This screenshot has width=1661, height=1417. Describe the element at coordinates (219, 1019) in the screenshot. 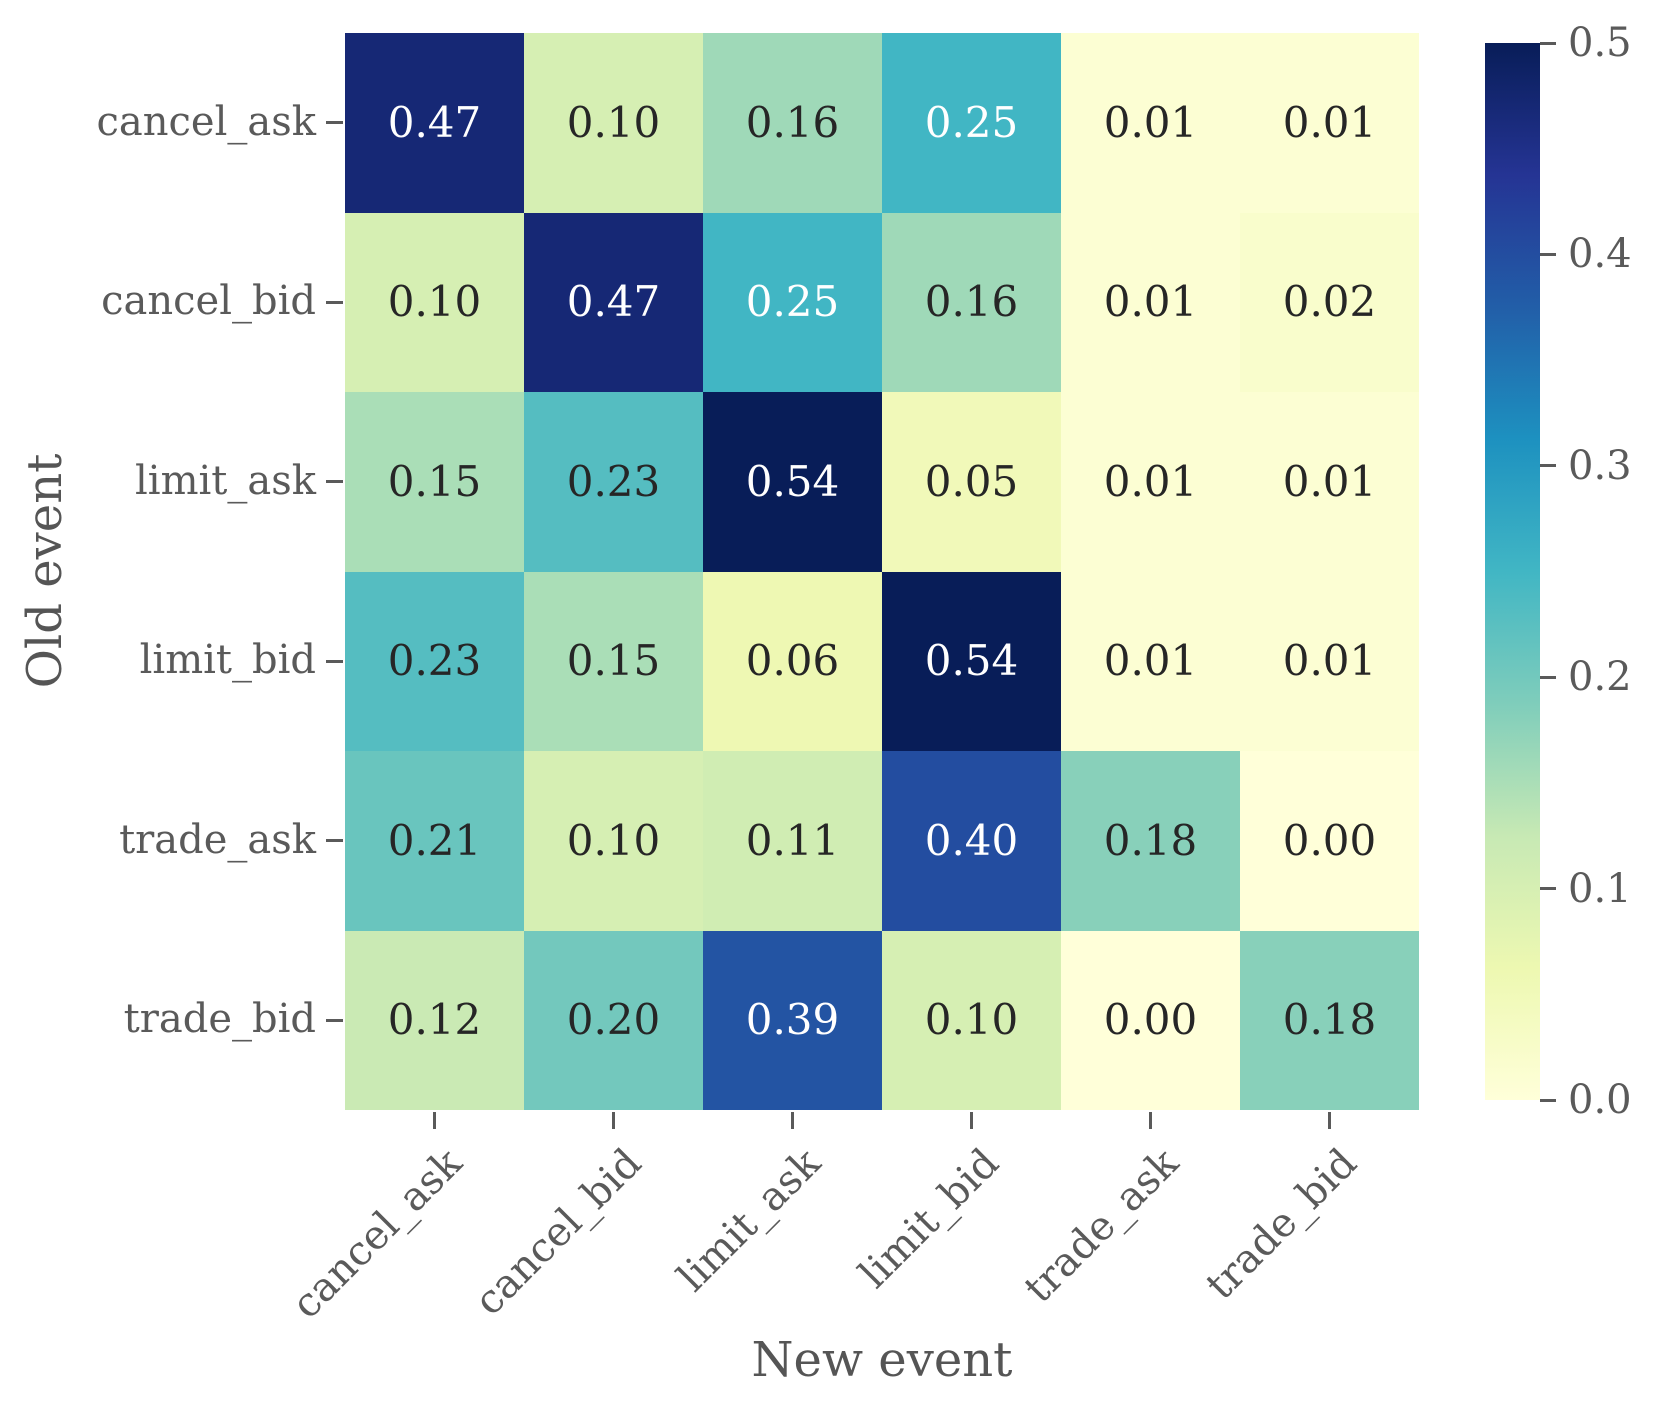

I see `y-tick-label: trade_bid` at that location.